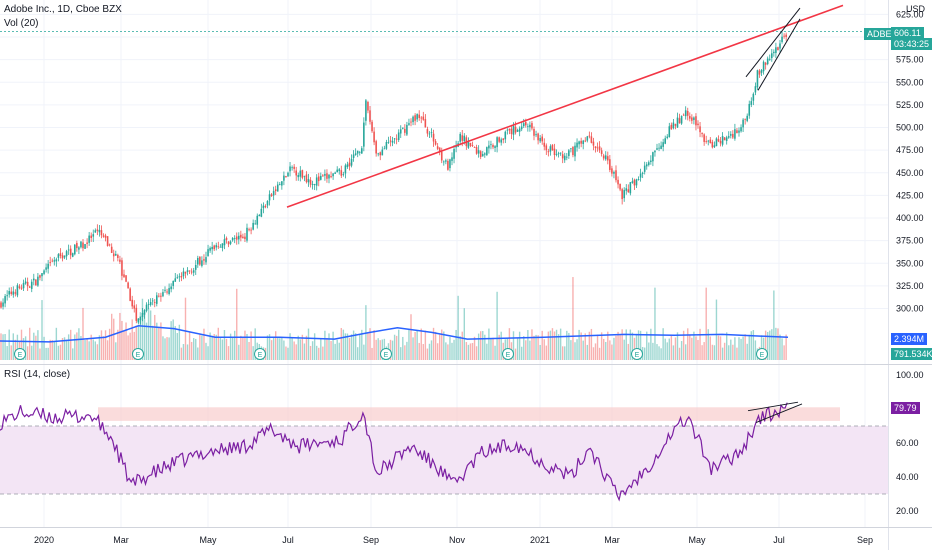  Describe the element at coordinates (905, 408) in the screenshot. I see `rsi-tag: 79.79` at that location.